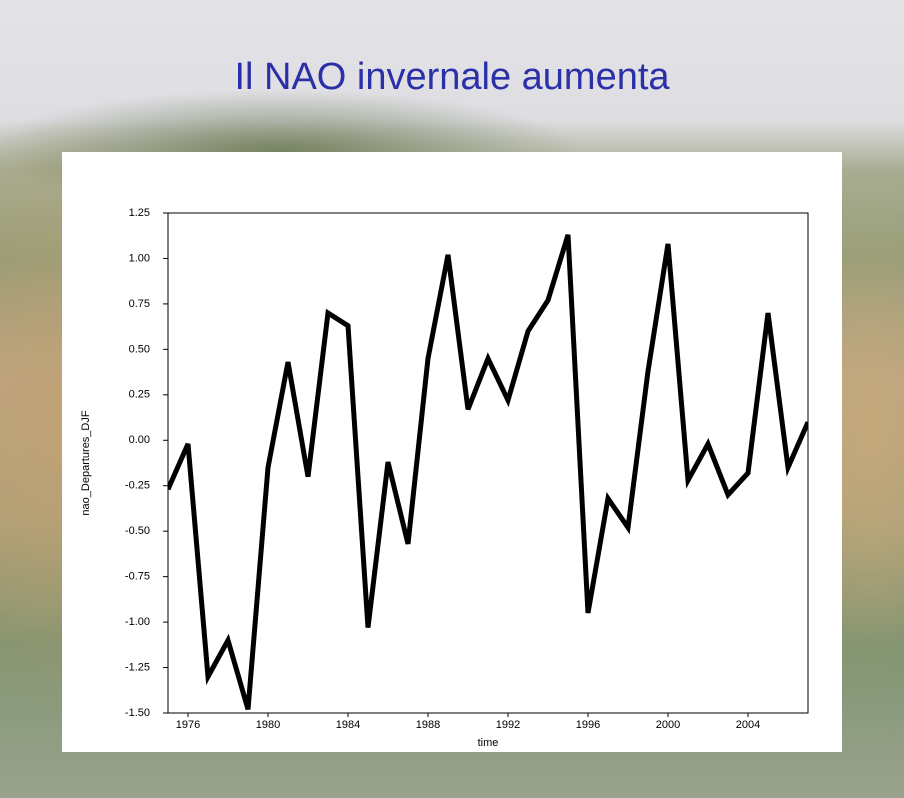  I want to click on x-tick-label: 1996, so click(588, 725).